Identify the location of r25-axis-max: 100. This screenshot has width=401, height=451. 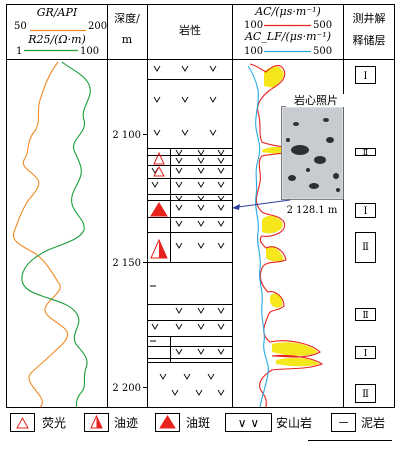
(89, 51).